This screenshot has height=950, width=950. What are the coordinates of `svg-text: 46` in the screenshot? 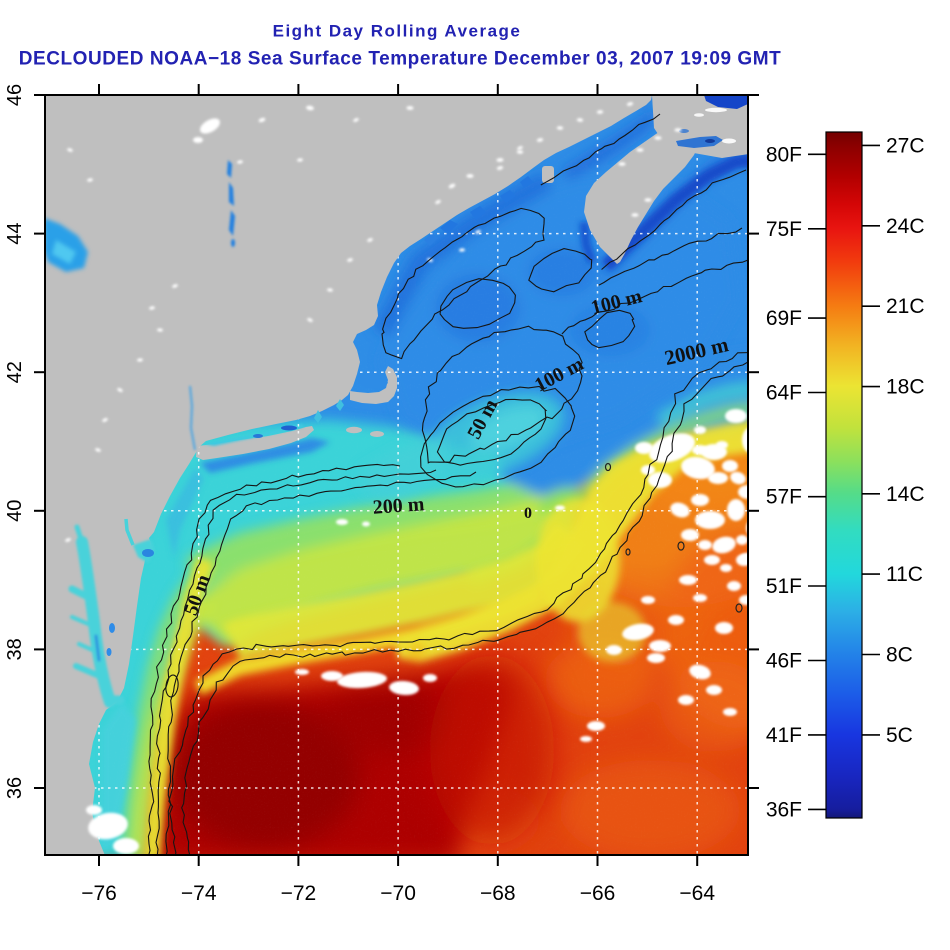 It's located at (15, 95).